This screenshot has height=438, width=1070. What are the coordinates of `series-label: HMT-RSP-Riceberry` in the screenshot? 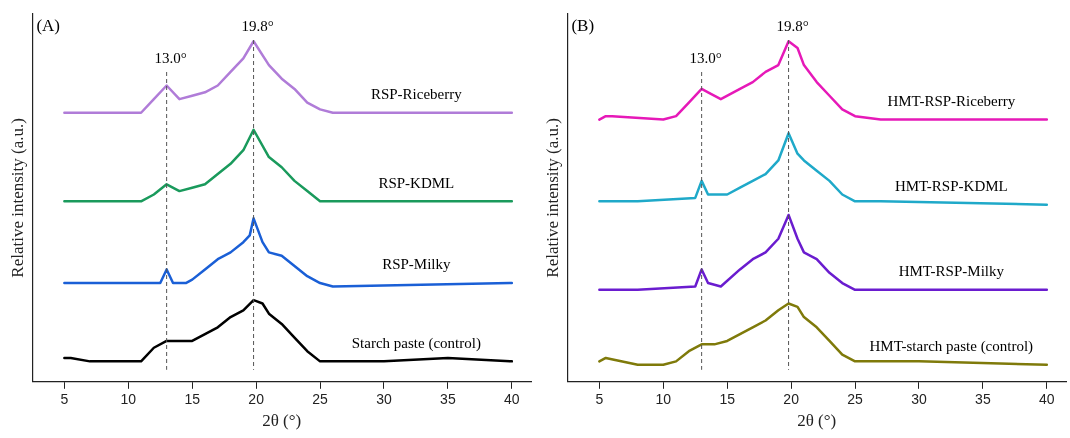 It's located at (951, 101).